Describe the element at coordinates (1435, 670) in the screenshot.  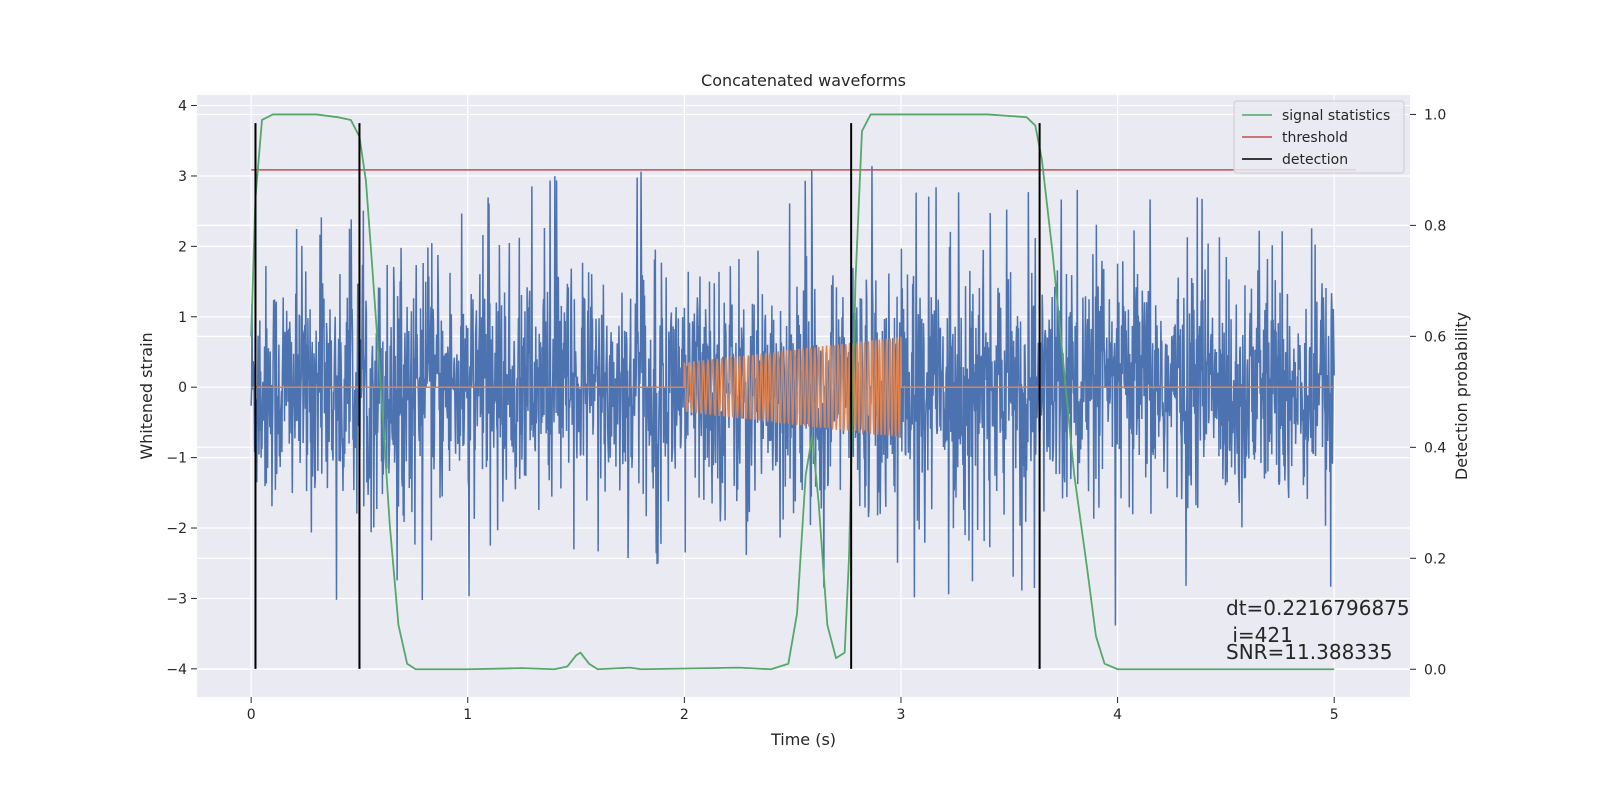
I see `y2-tick-label: 0.0` at that location.